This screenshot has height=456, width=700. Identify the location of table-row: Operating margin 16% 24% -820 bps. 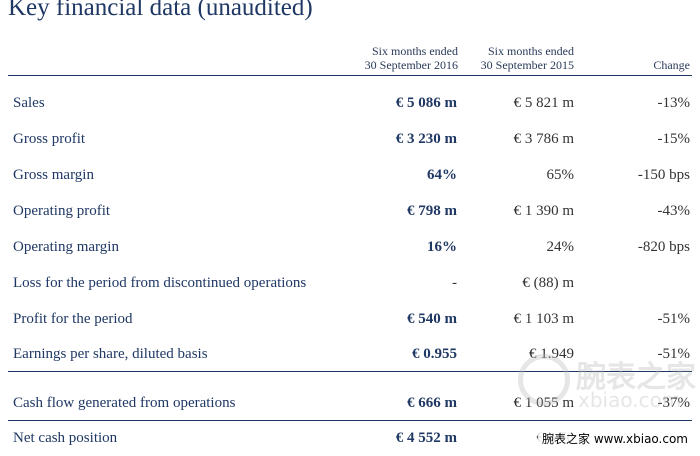
(350, 247).